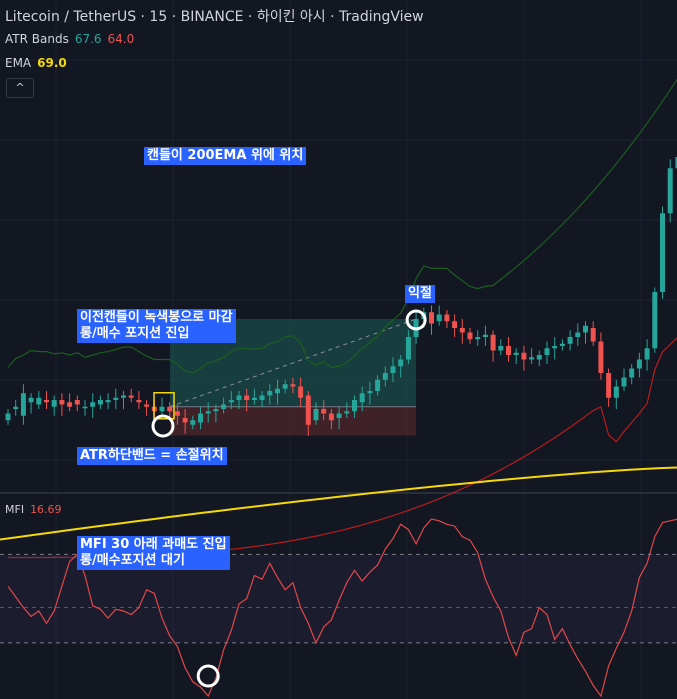 The image size is (677, 699). What do you see at coordinates (69, 39) in the screenshot?
I see `atr-bands-legend: ATR Bands 67.6 64.0` at bounding box center [69, 39].